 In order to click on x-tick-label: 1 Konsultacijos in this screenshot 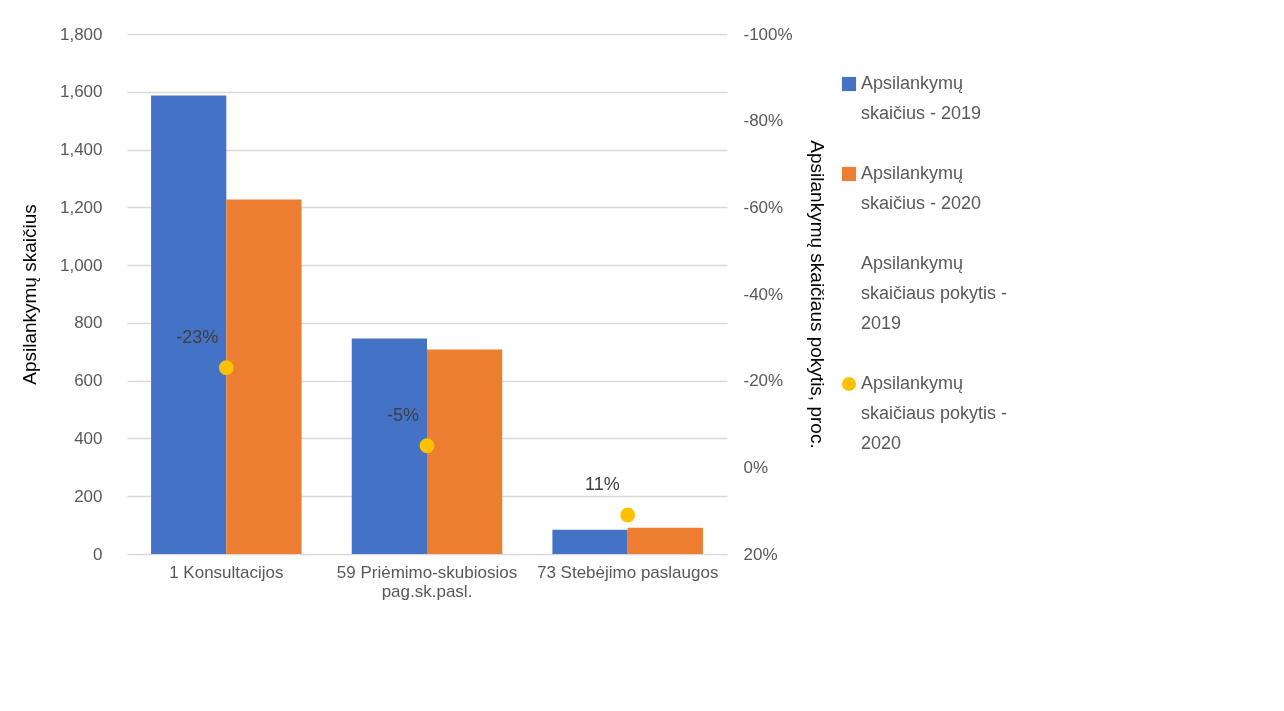, I will do `click(226, 572)`.